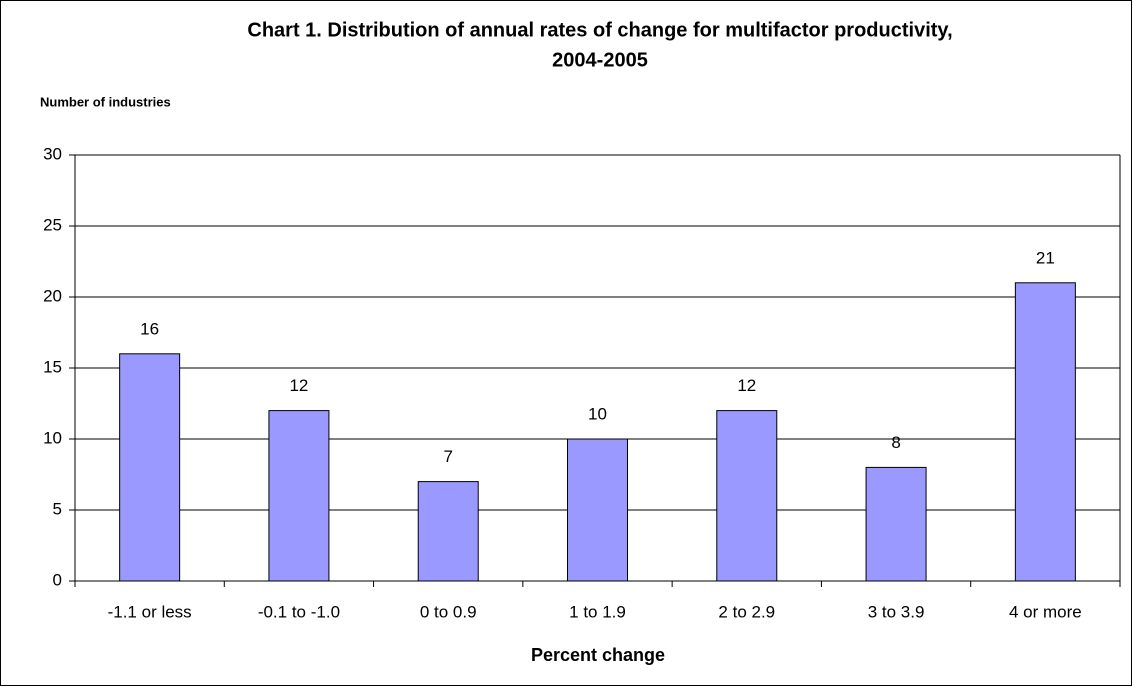  What do you see at coordinates (52, 366) in the screenshot?
I see `y-tick-label: 15` at bounding box center [52, 366].